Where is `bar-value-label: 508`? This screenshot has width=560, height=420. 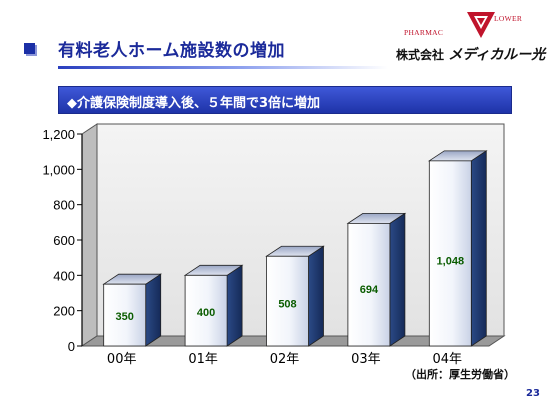 bar-value-label: 508 is located at coordinates (287, 305).